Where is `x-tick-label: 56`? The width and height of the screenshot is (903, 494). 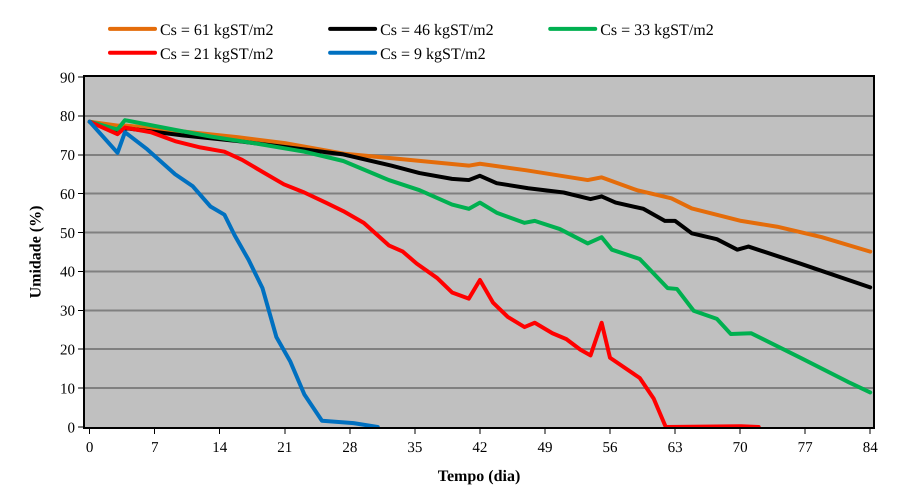 x-tick-label: 56 is located at coordinates (610, 448).